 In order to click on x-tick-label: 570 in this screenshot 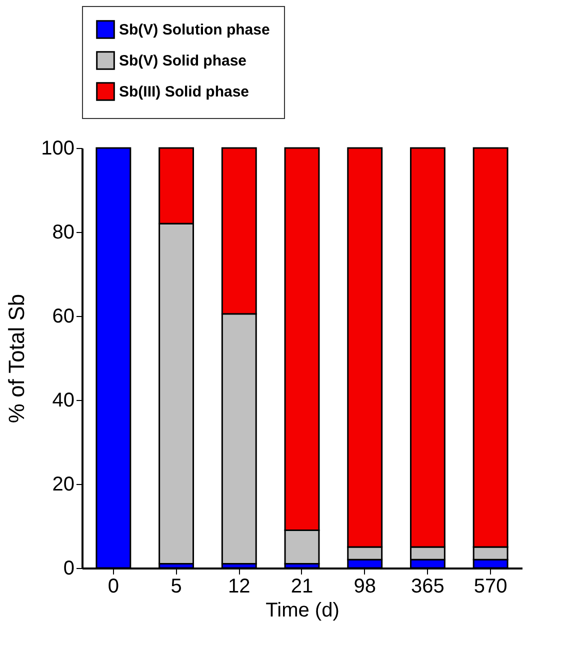, I will do `click(491, 587)`.